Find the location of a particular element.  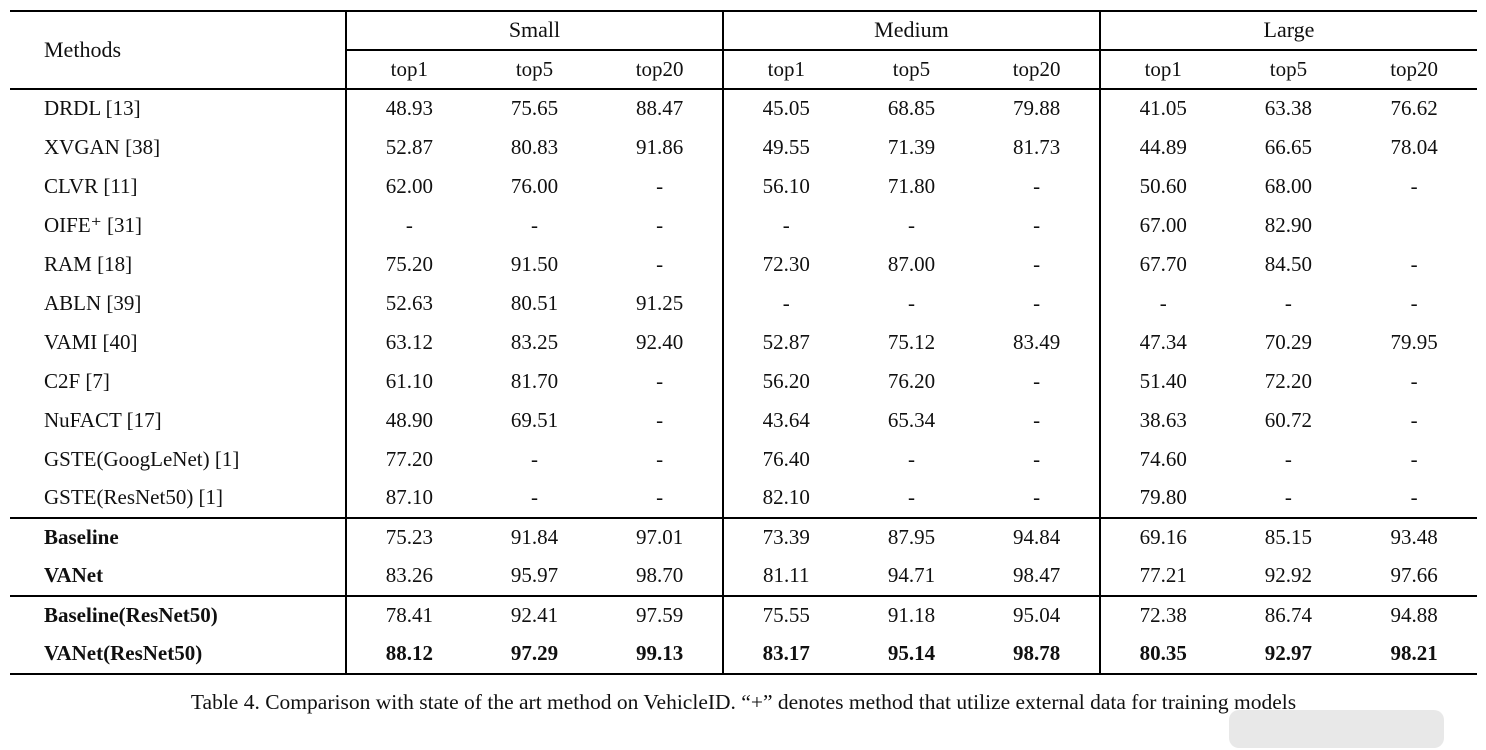

sub-header-top1: top1 is located at coordinates (1162, 70).